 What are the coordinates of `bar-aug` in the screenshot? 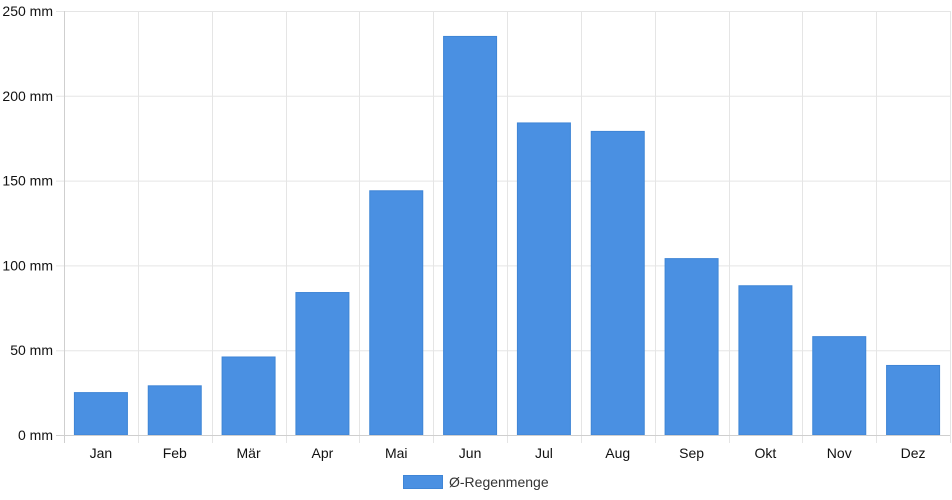 It's located at (617, 283).